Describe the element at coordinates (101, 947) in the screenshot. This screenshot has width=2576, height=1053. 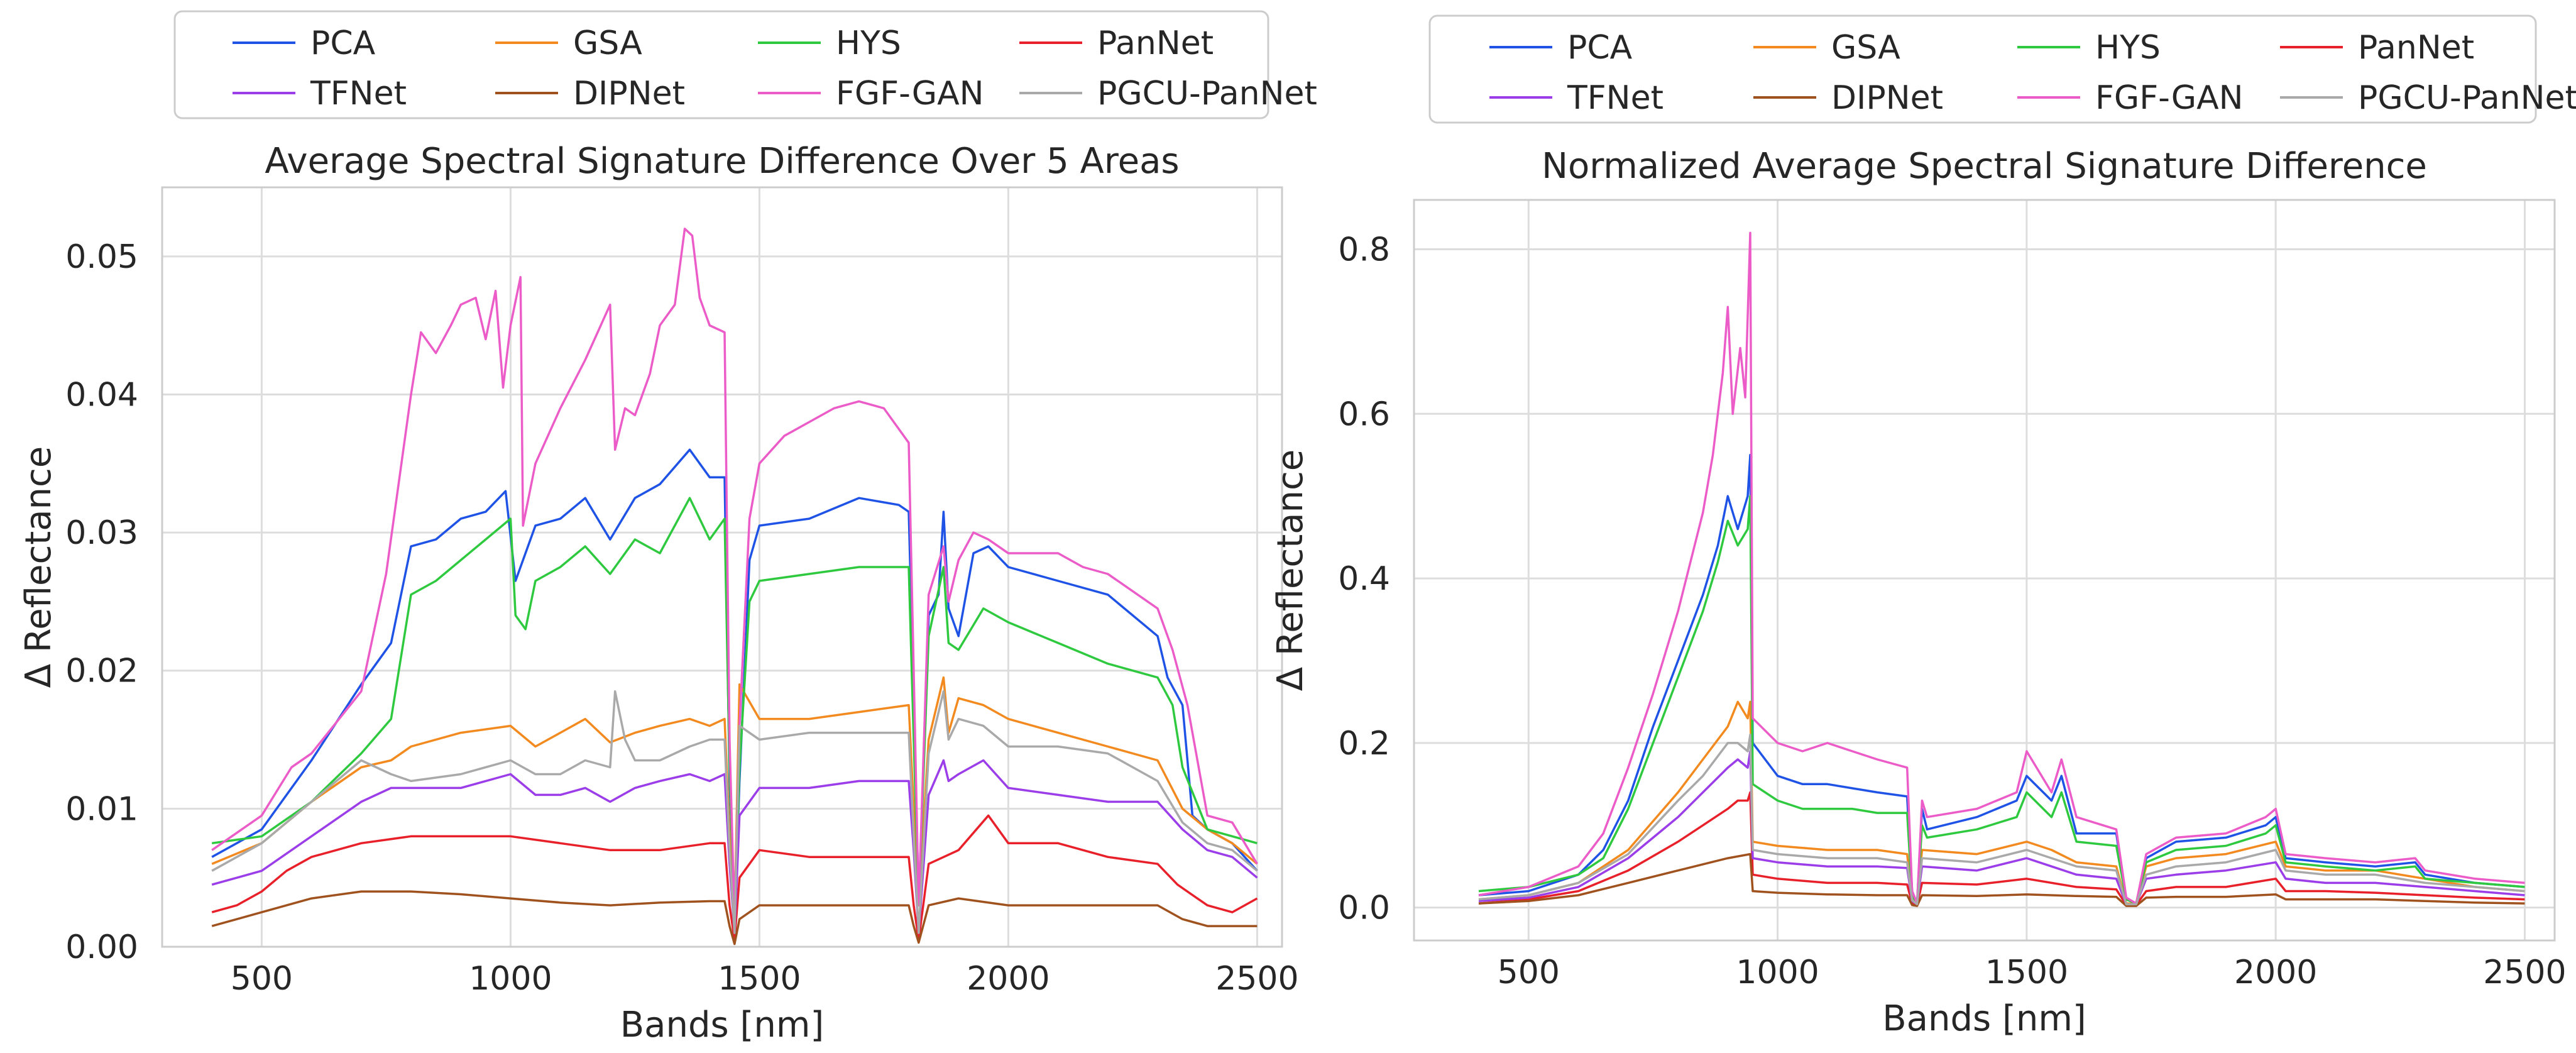
I see `y-tick-label: 0.00` at that location.